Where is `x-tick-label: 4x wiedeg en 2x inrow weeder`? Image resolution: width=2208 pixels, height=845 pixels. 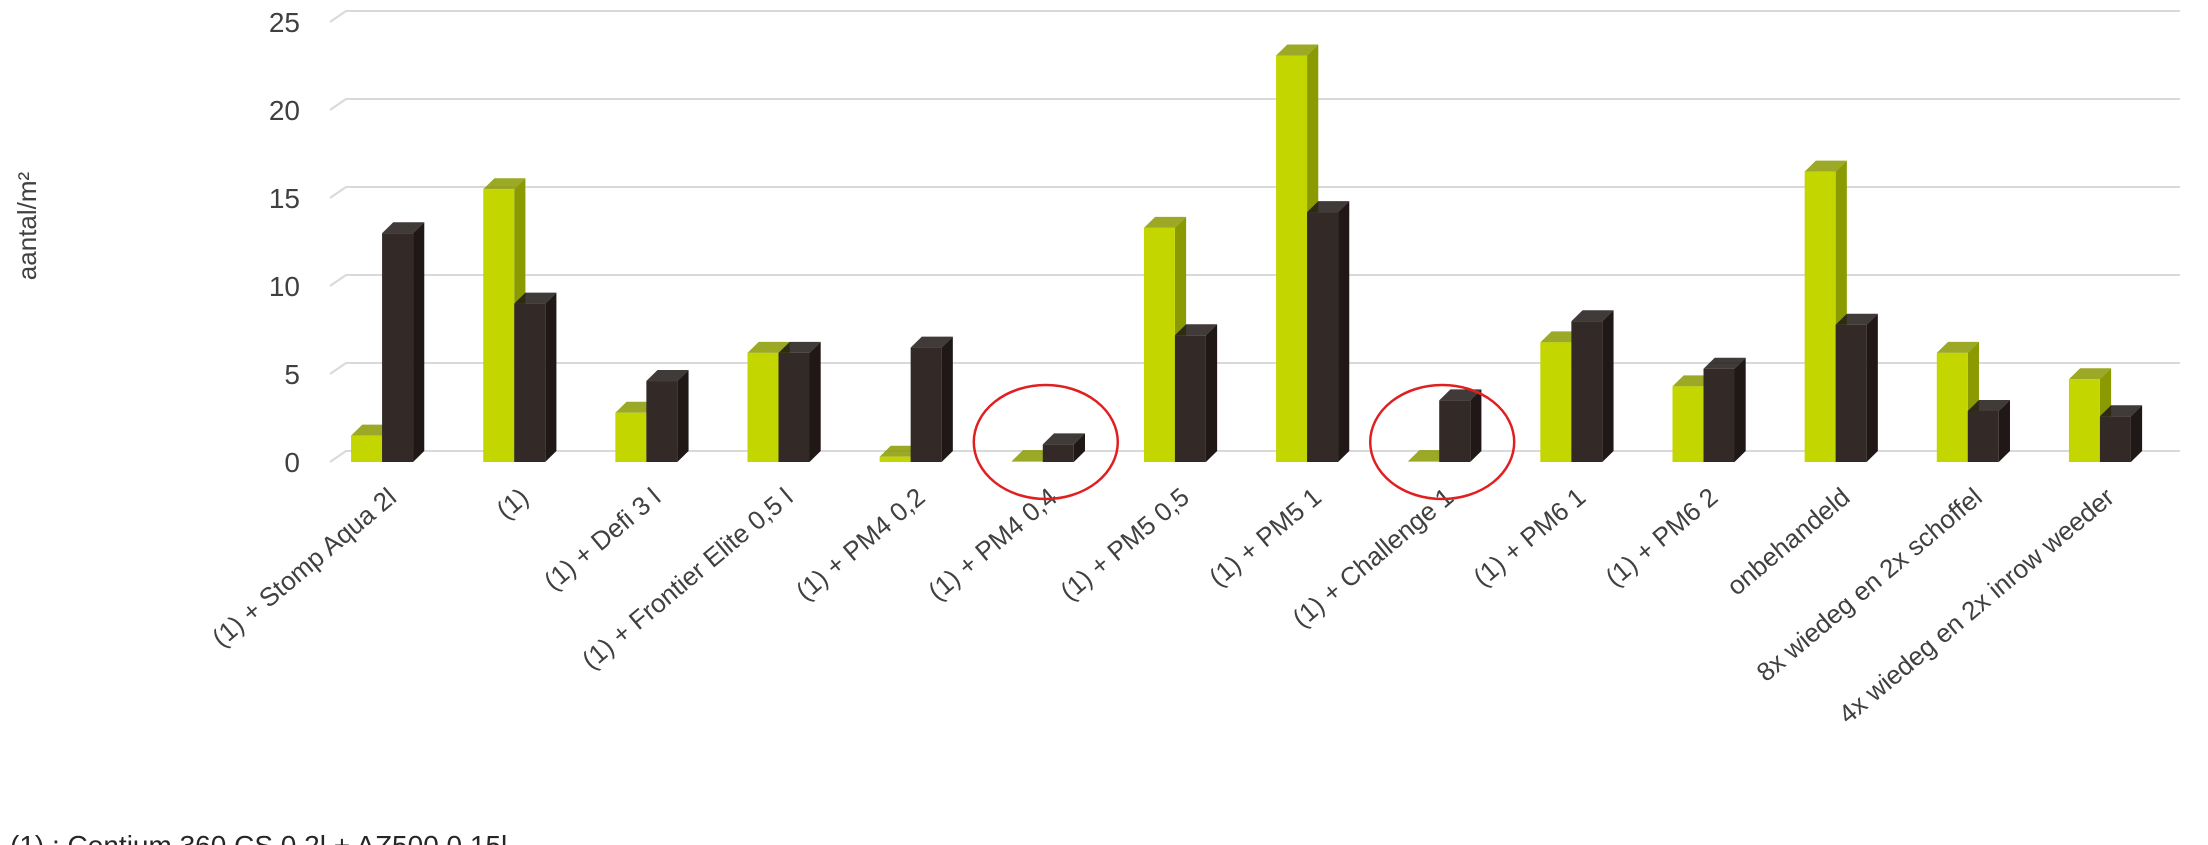
x-tick-label: 4x wiedeg en 2x inrow weeder is located at coordinates (1976, 605).